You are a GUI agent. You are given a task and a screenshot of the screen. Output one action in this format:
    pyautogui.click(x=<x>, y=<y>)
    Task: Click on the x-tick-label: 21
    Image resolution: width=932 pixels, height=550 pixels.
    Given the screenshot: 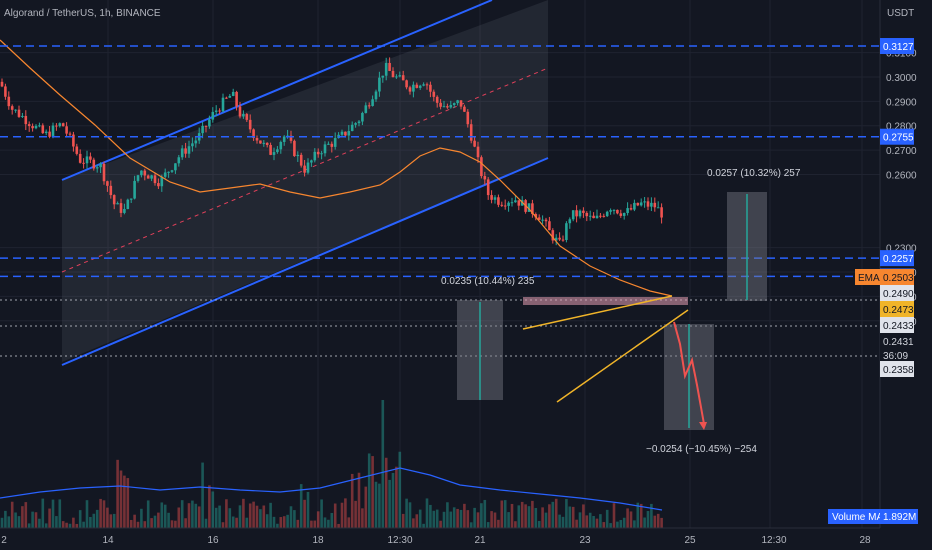 What is the action you would take?
    pyautogui.click(x=480, y=540)
    